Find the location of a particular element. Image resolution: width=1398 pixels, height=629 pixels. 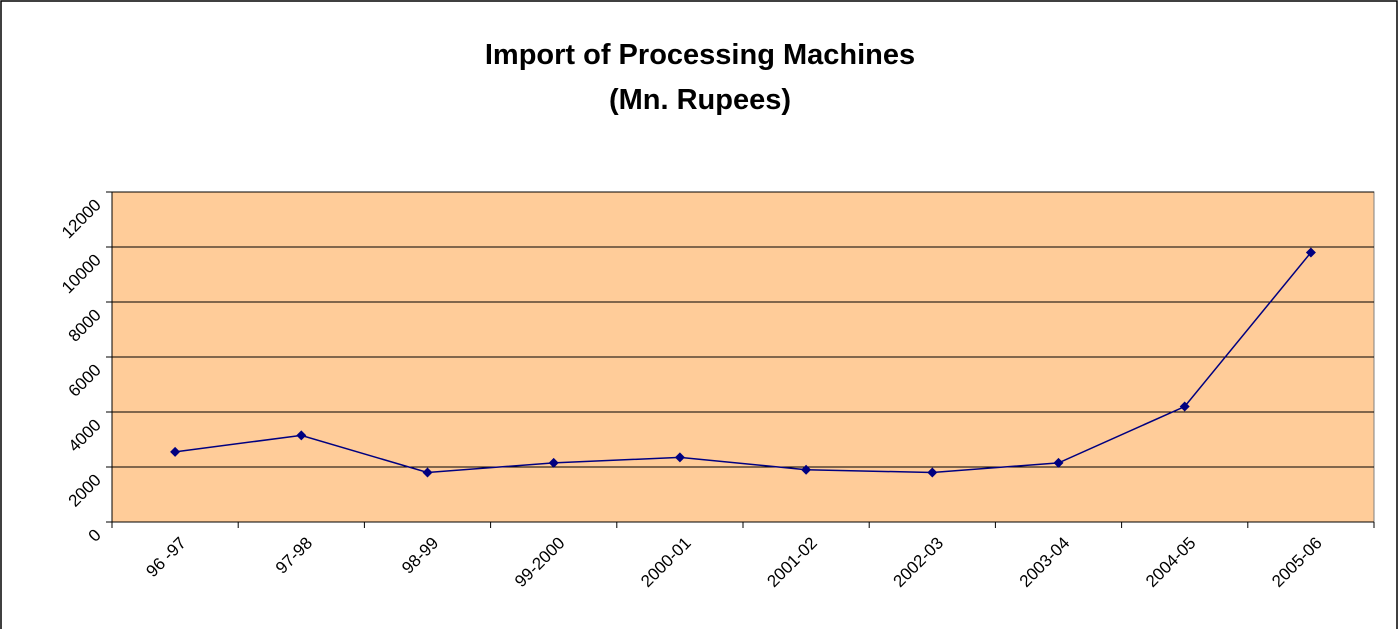

chart-subtitle: (Mn. Rupees) is located at coordinates (700, 100).